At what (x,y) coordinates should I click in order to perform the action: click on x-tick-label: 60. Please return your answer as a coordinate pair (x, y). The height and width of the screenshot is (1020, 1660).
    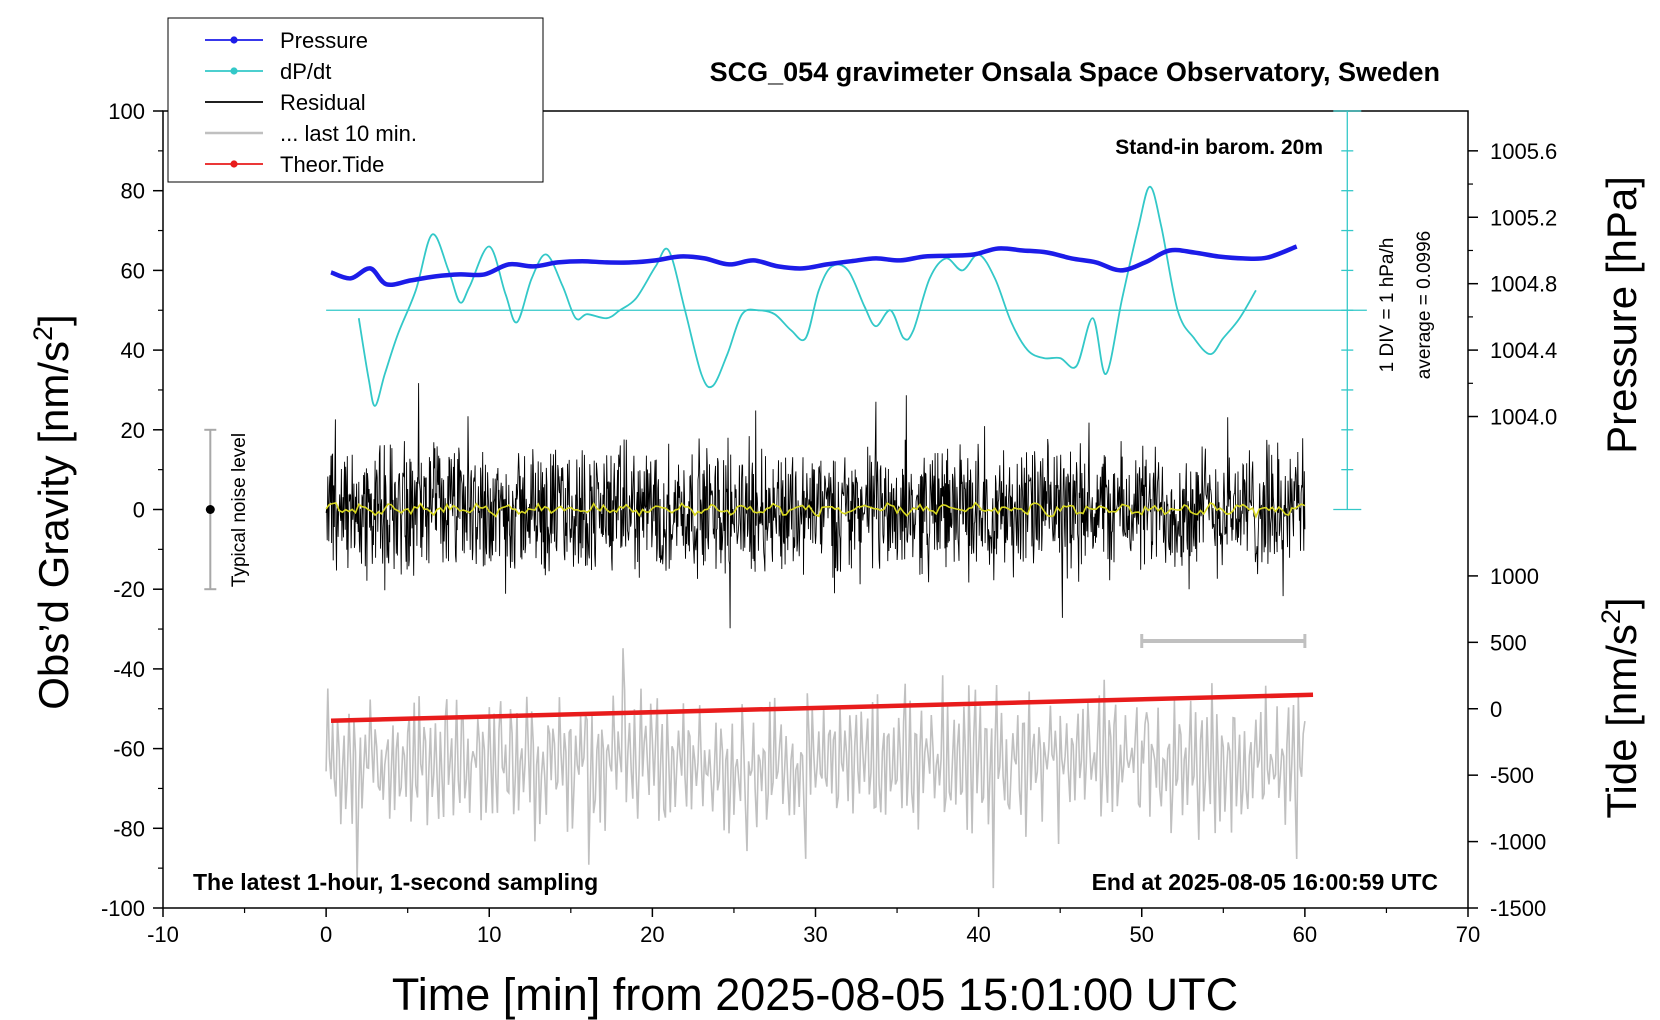
    Looking at the image, I should click on (1305, 934).